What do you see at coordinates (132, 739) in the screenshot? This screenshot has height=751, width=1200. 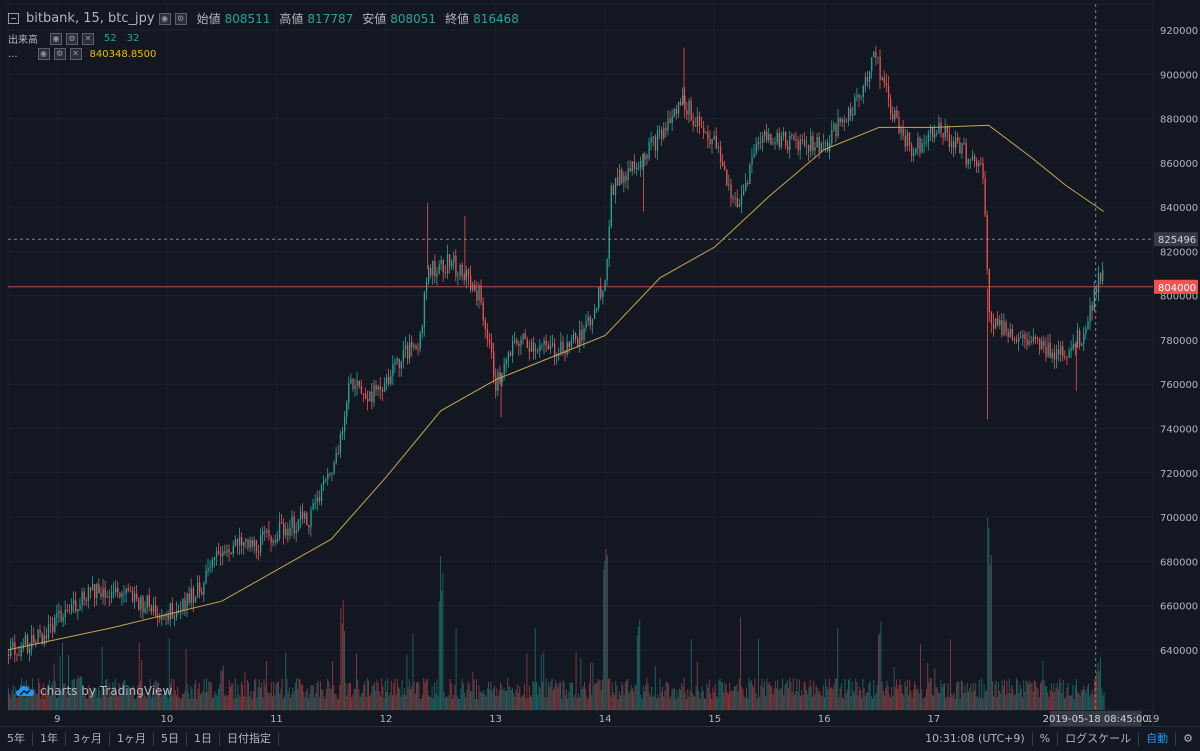 I see `range-1m-button: 1ヶ月` at bounding box center [132, 739].